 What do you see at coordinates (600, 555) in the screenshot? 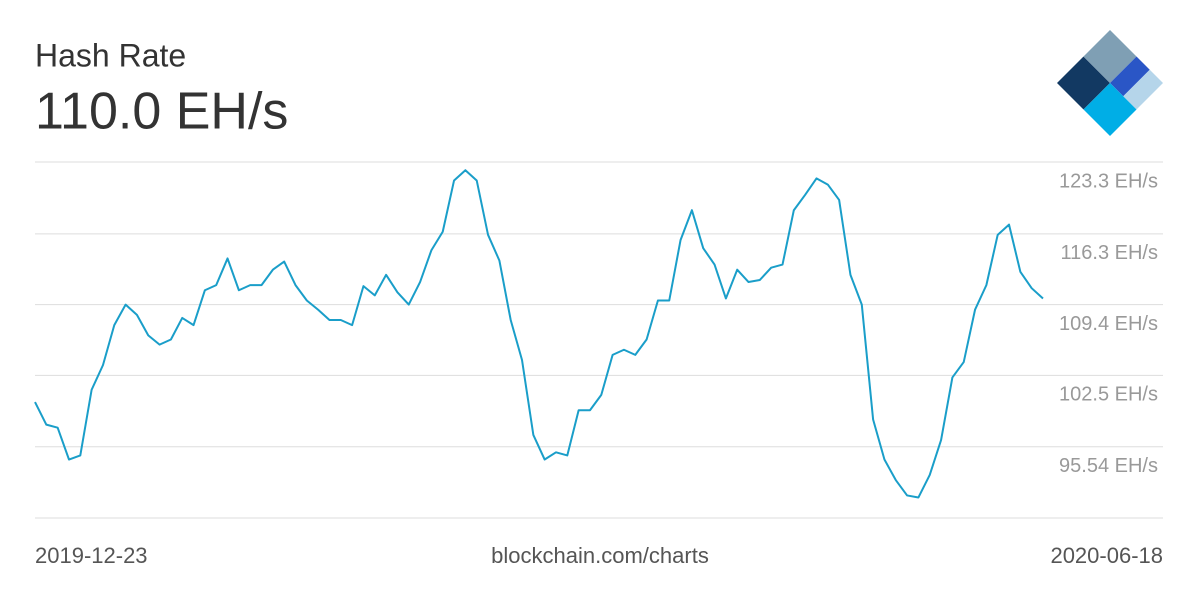
I see `source: blockchain.com/charts` at bounding box center [600, 555].